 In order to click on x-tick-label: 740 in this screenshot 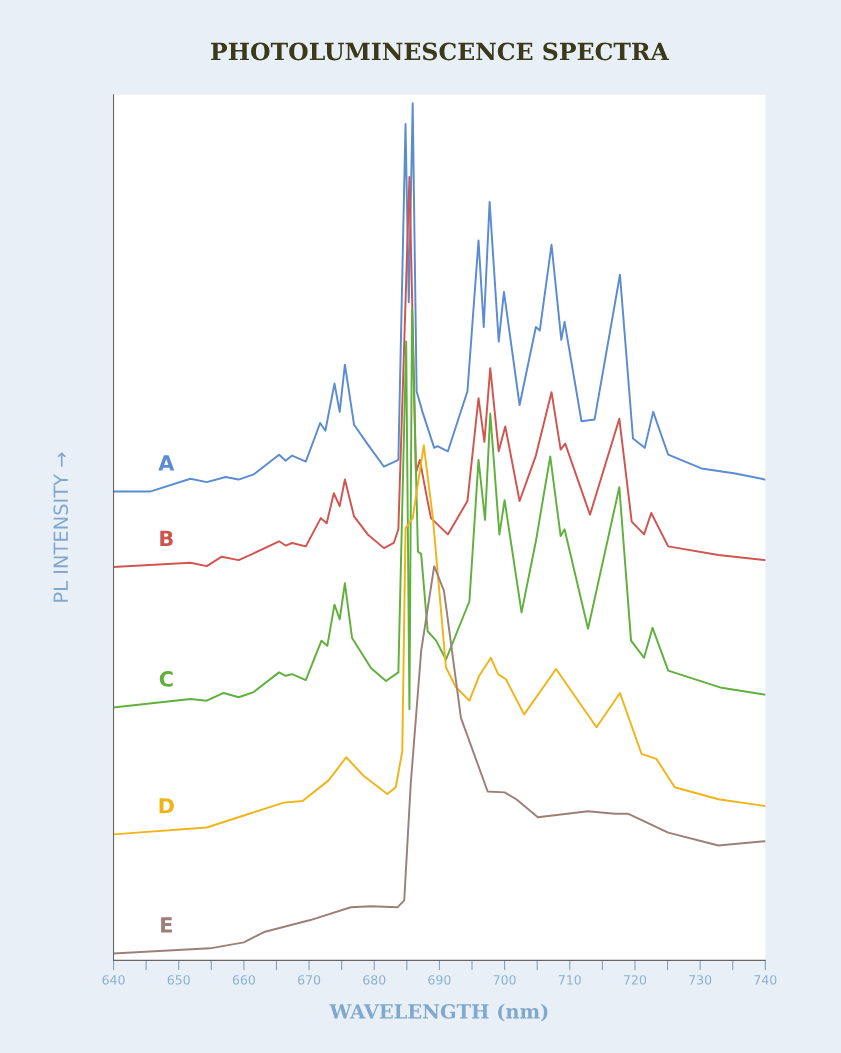, I will do `click(765, 980)`.